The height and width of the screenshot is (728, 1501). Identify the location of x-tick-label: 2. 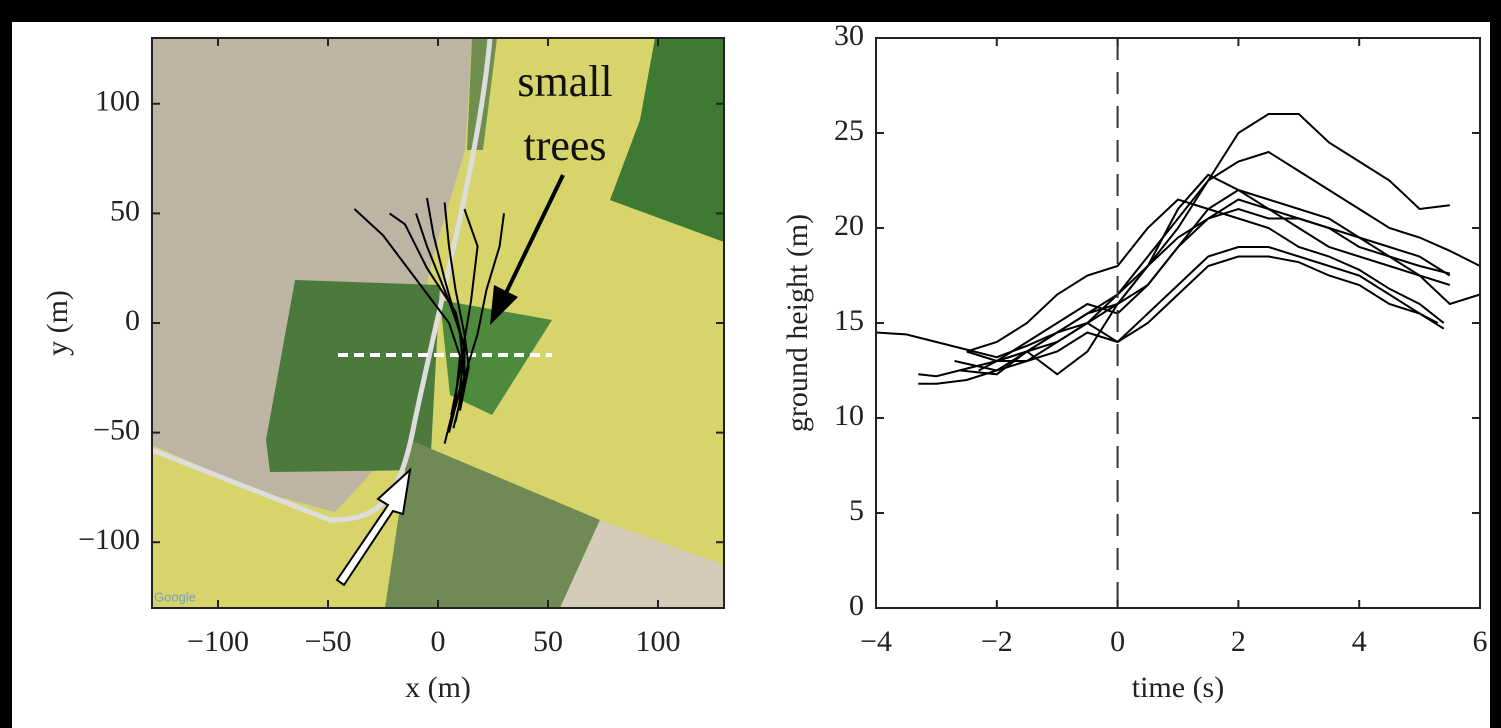
(1238, 641).